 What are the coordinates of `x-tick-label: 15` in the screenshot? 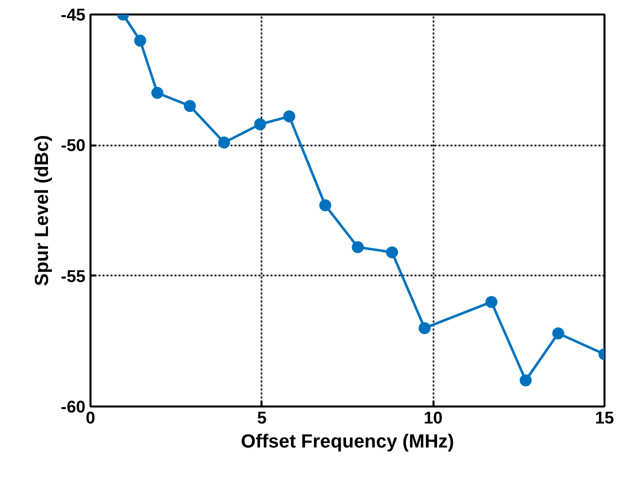 It's located at (604, 418).